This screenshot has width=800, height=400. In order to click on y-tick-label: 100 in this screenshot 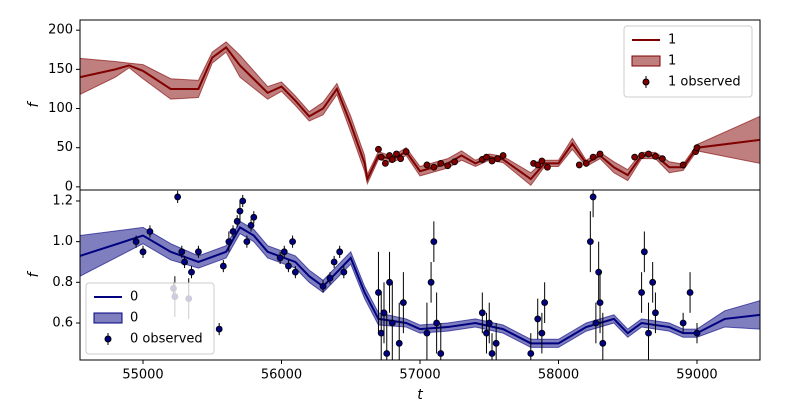, I will do `click(60, 108)`.